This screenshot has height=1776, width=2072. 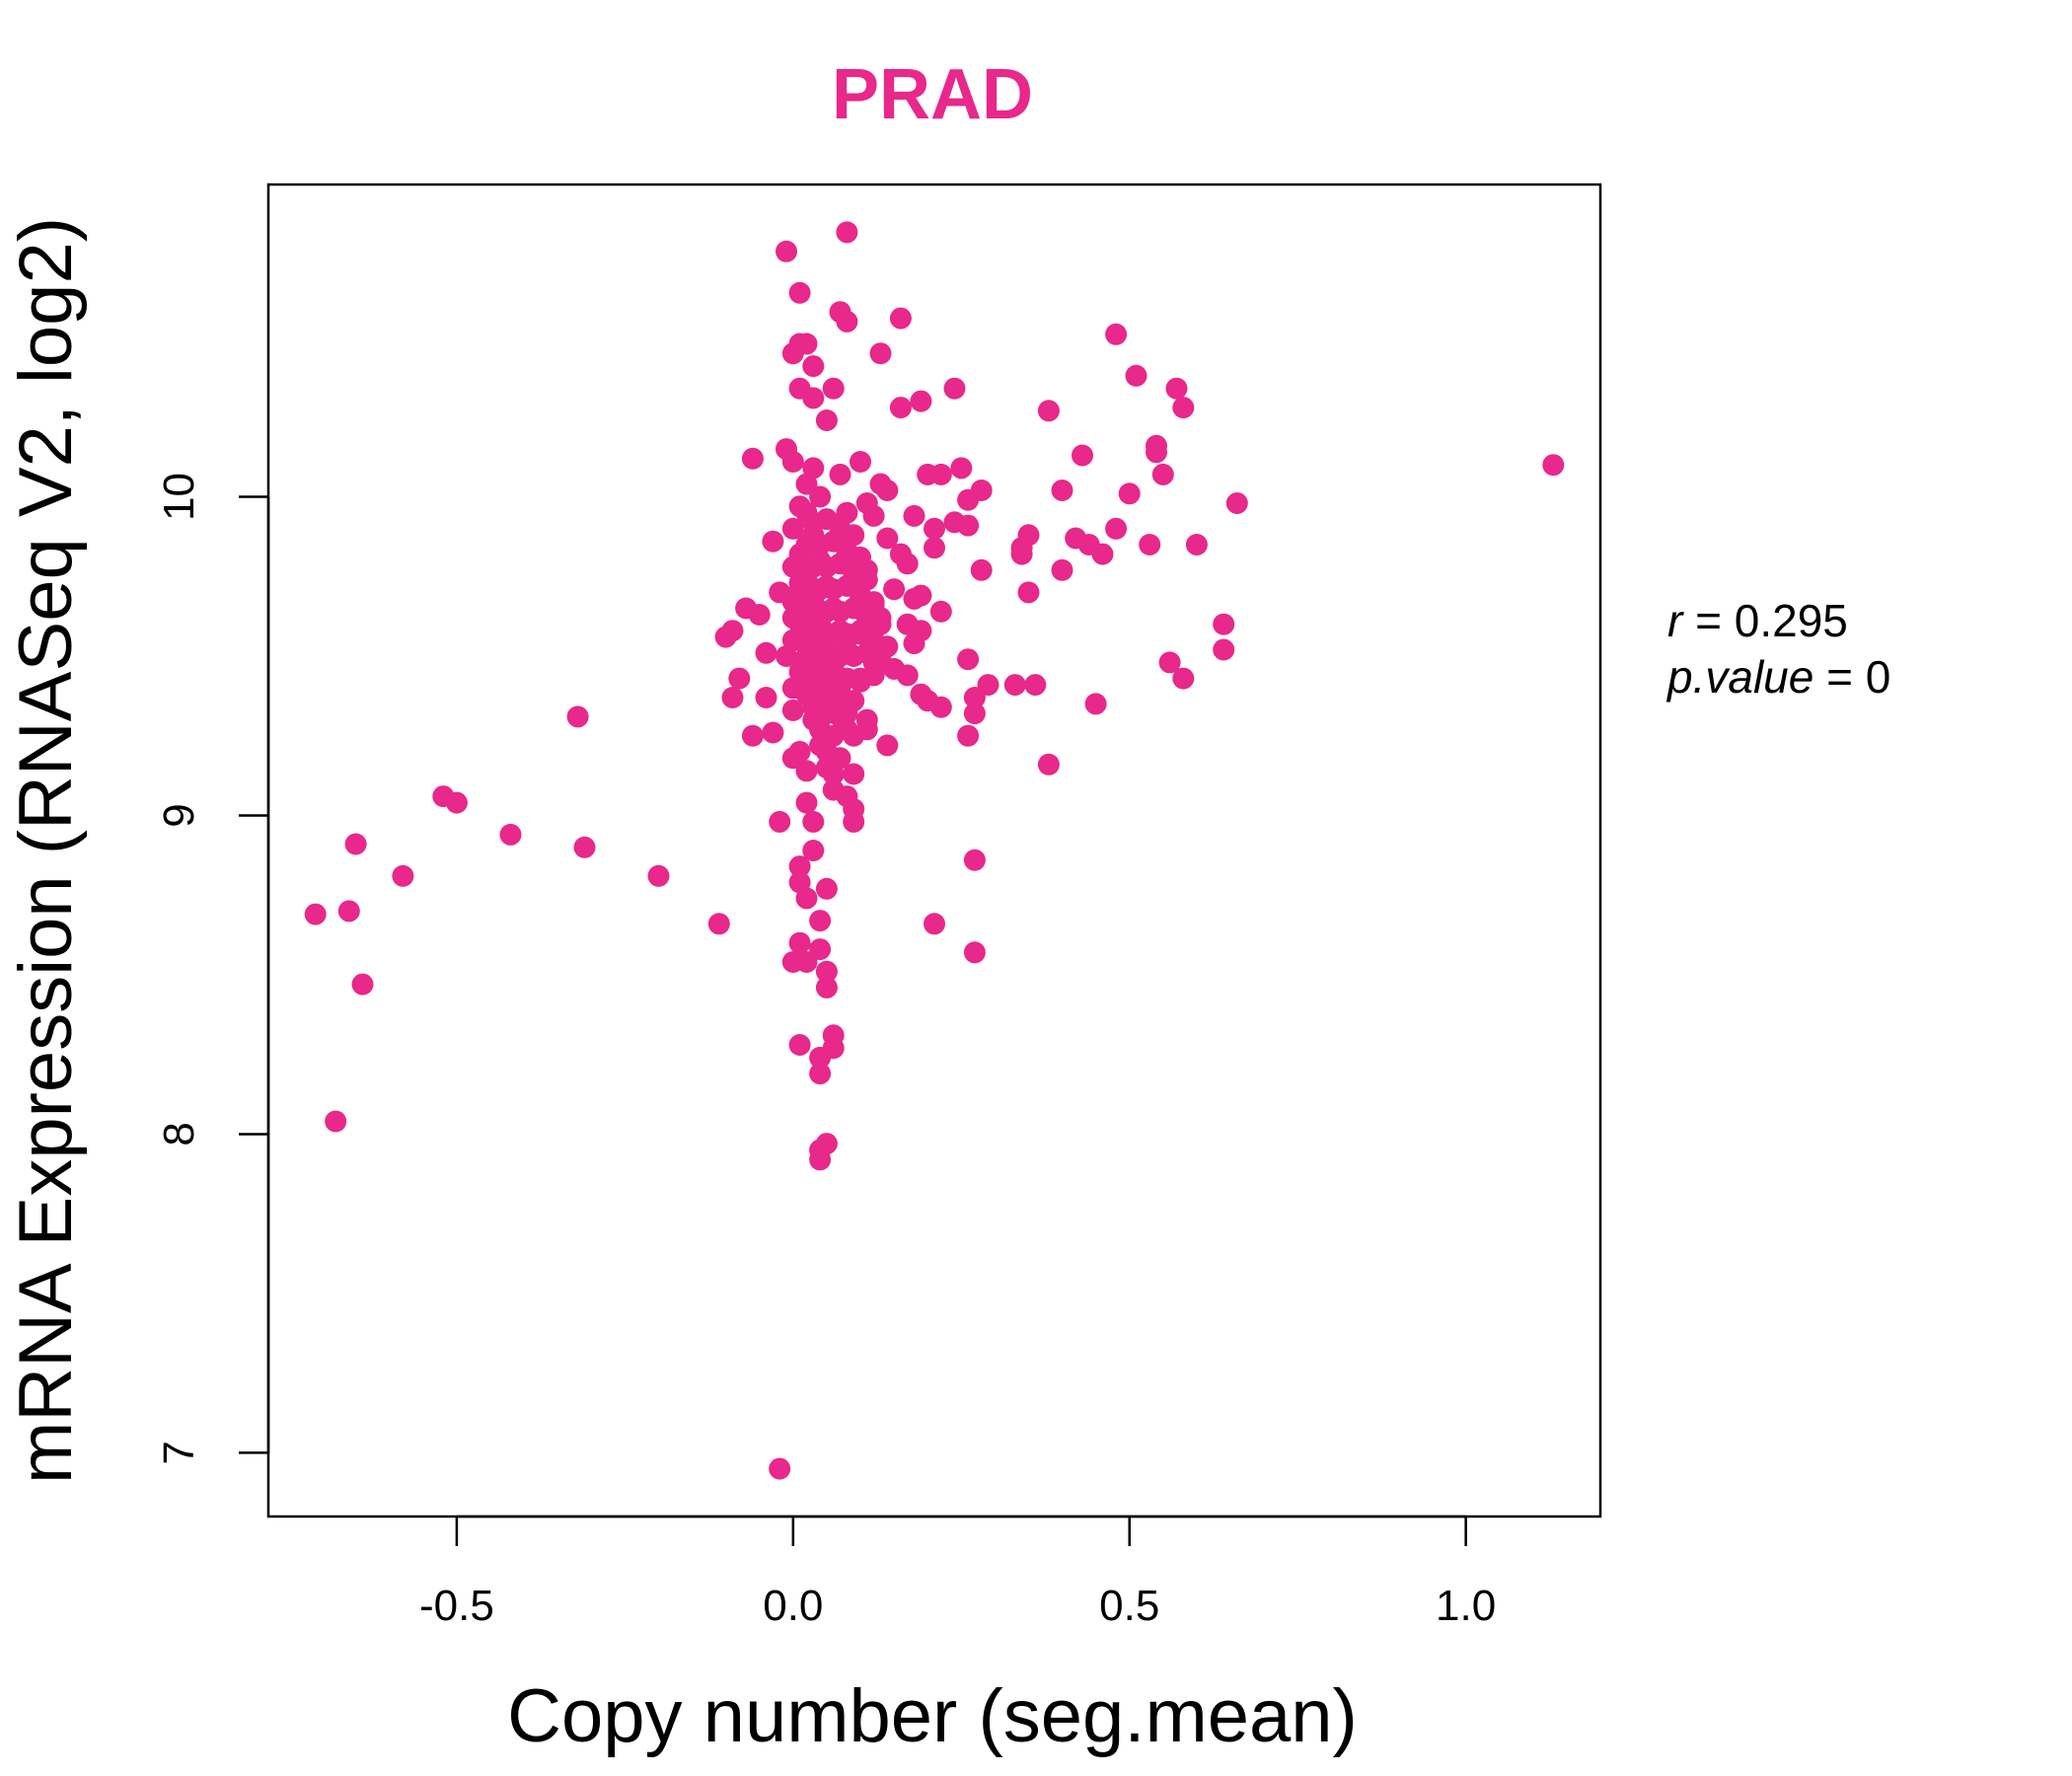 I want to click on x-tick-label: -0.5, so click(x=457, y=1606).